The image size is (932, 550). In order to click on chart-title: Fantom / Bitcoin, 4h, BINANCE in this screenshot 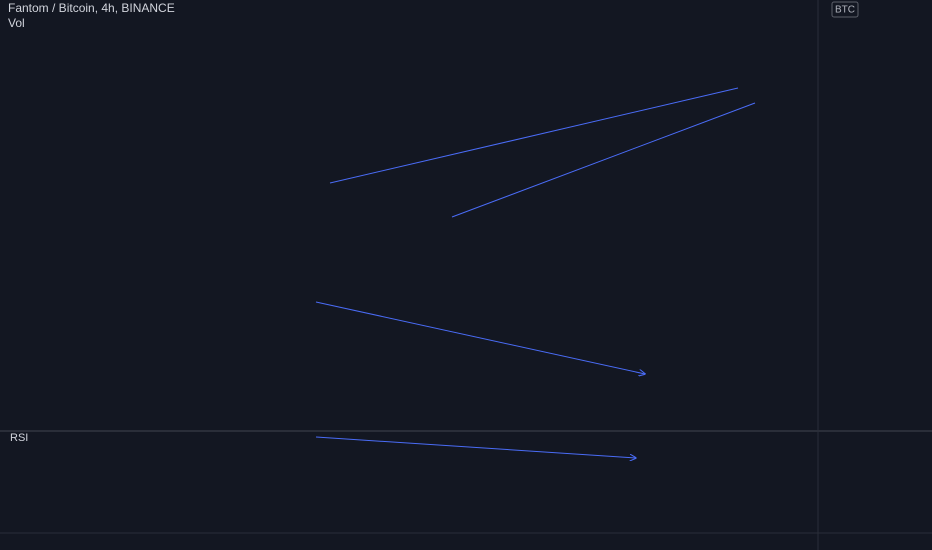, I will do `click(91, 8)`.